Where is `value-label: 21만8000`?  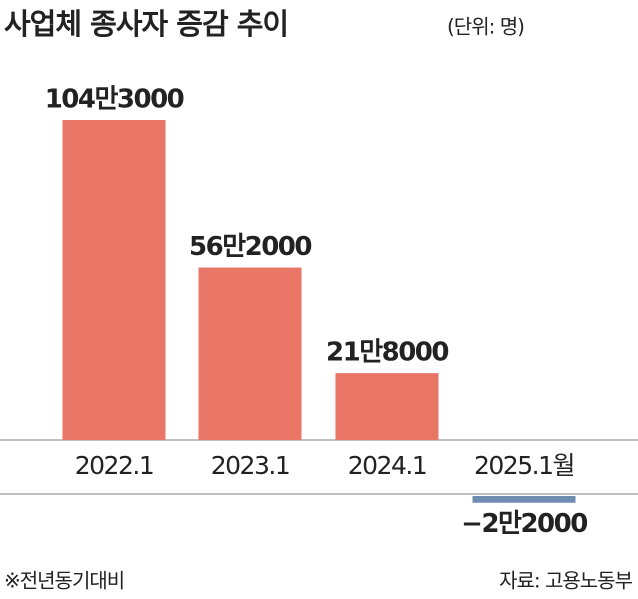 value-label: 21만8000 is located at coordinates (387, 353).